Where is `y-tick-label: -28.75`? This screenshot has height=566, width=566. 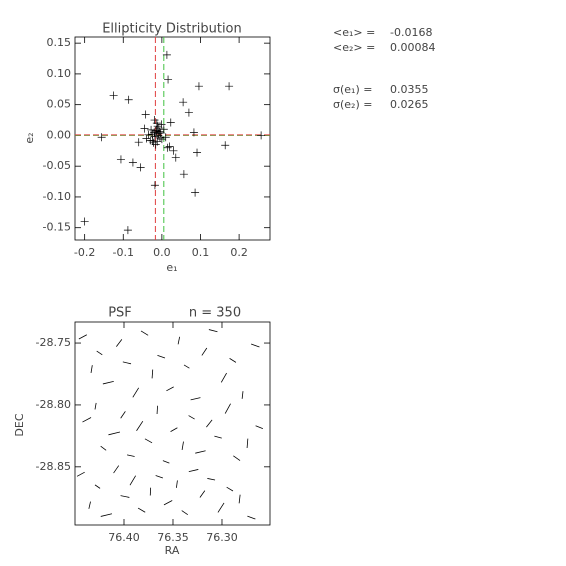
y-tick-label: -28.75 is located at coordinates (53, 342).